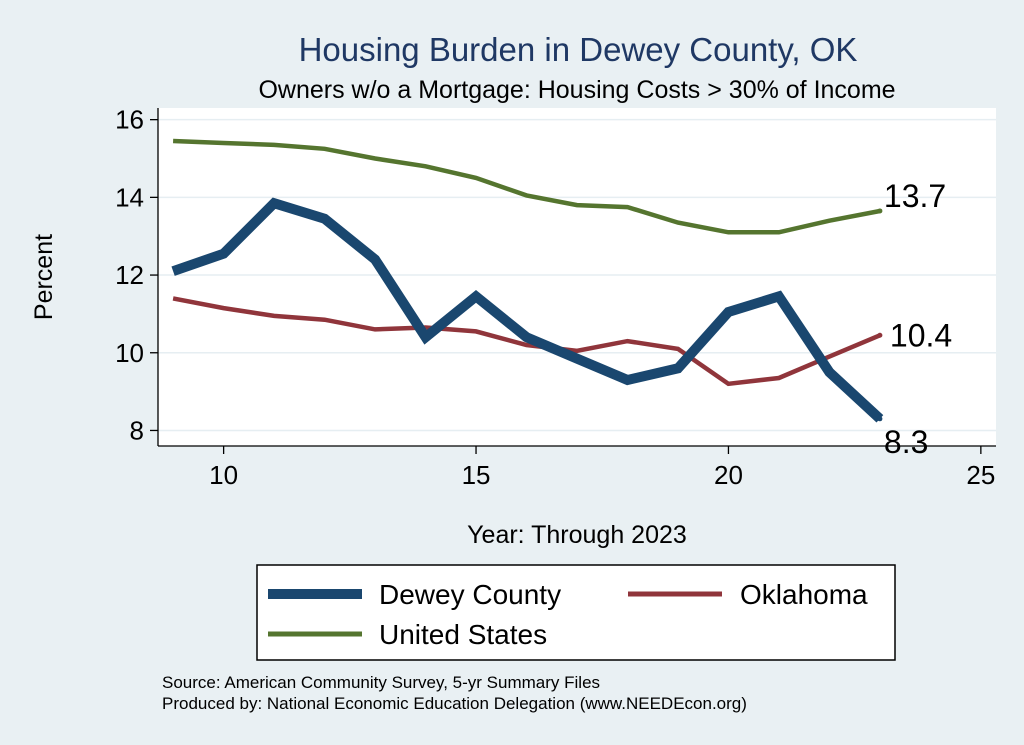  What do you see at coordinates (470, 594) in the screenshot?
I see `legend-label-dewey-county: Dewey County` at bounding box center [470, 594].